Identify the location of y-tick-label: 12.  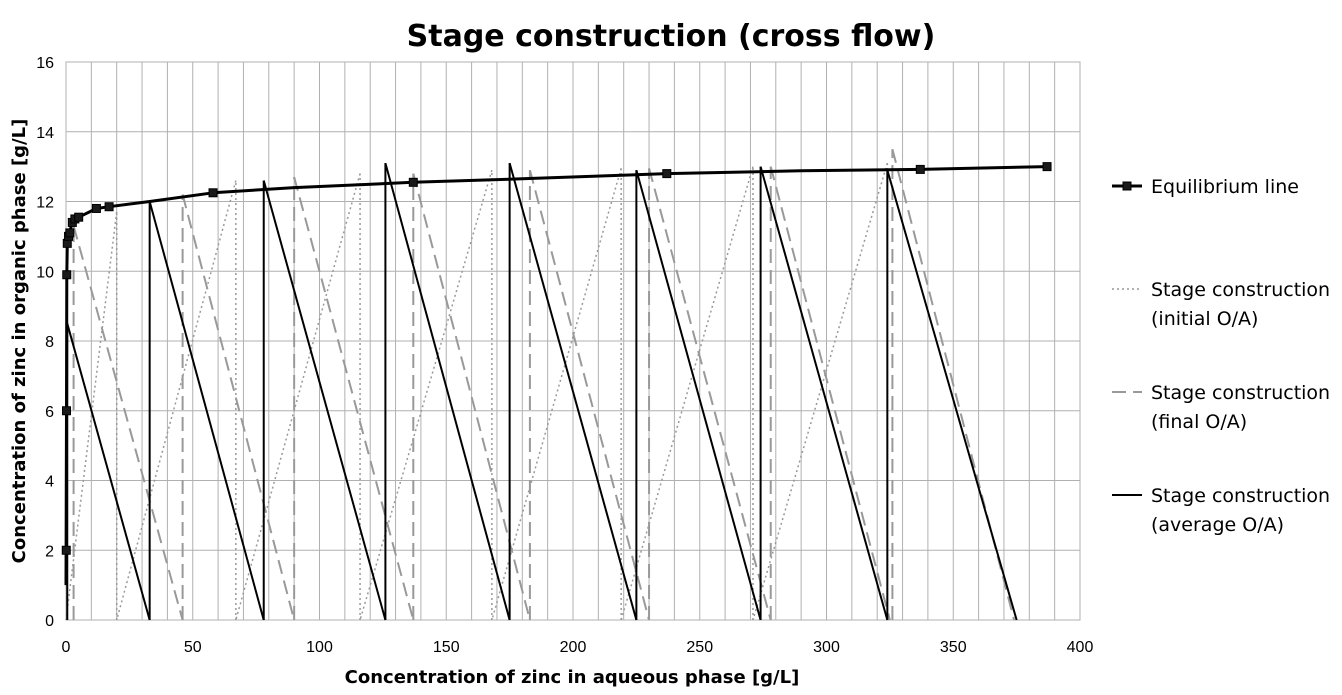
(45, 203).